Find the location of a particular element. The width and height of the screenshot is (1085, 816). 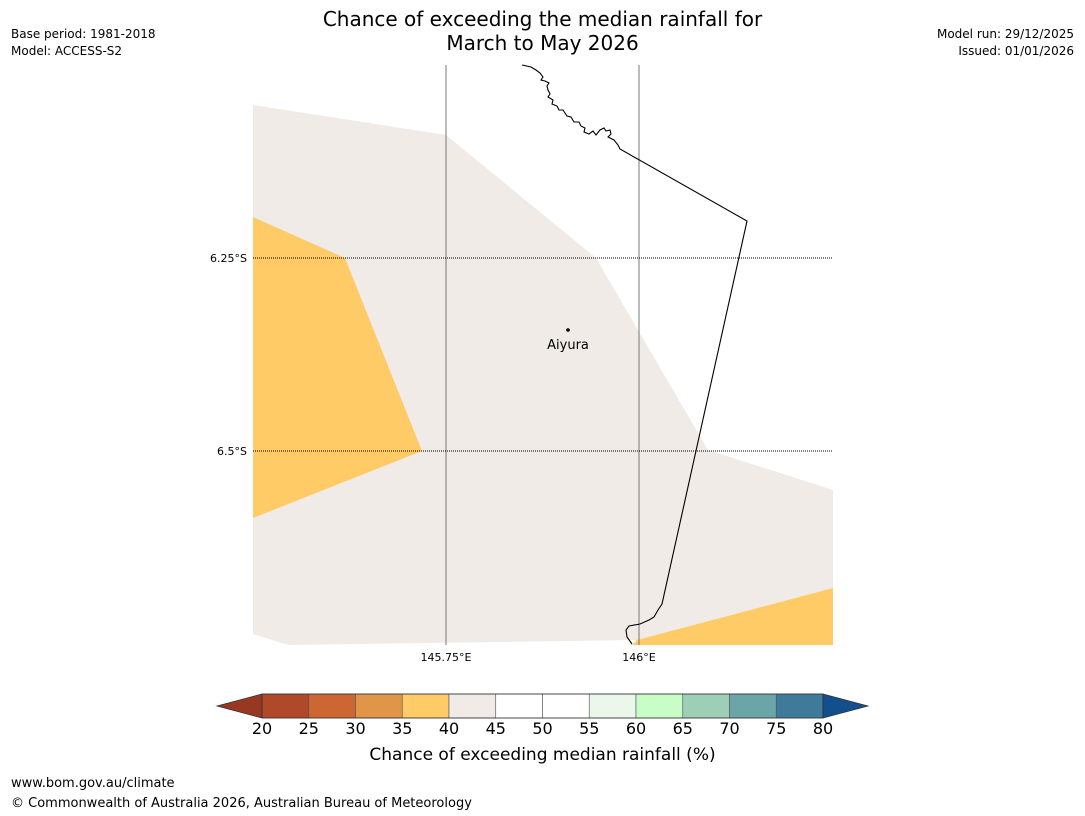

model-run-text: Model run: 29/12/2025 is located at coordinates (1005, 34).